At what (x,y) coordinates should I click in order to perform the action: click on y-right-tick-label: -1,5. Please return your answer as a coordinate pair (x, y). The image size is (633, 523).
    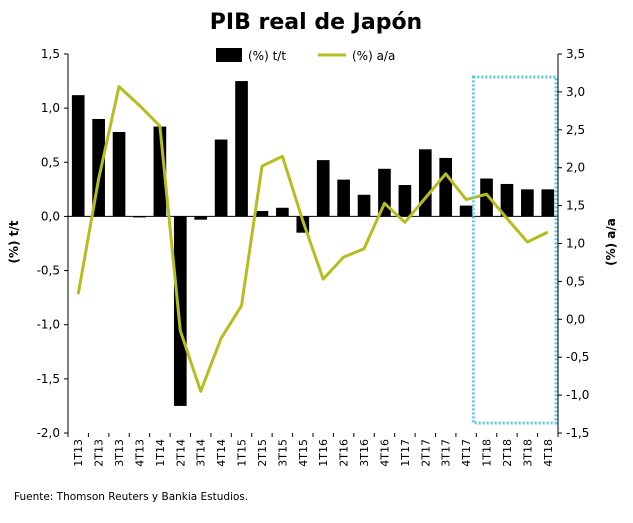
    Looking at the image, I should click on (577, 433).